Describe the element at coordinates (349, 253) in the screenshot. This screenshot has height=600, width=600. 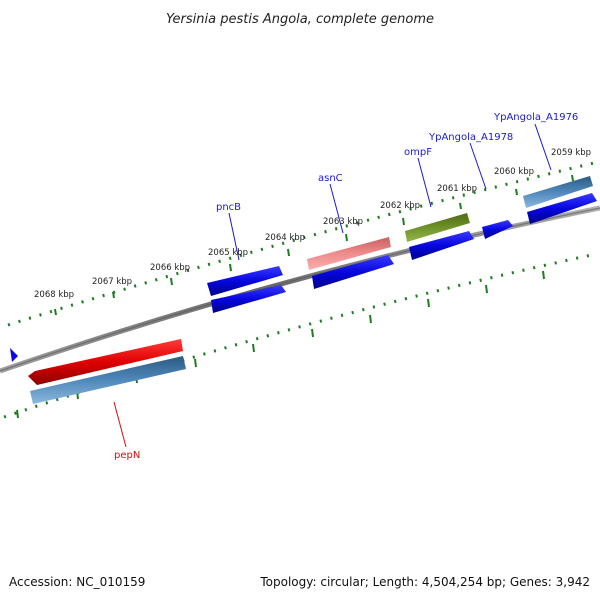
I see `gene-asnC-feature` at that location.